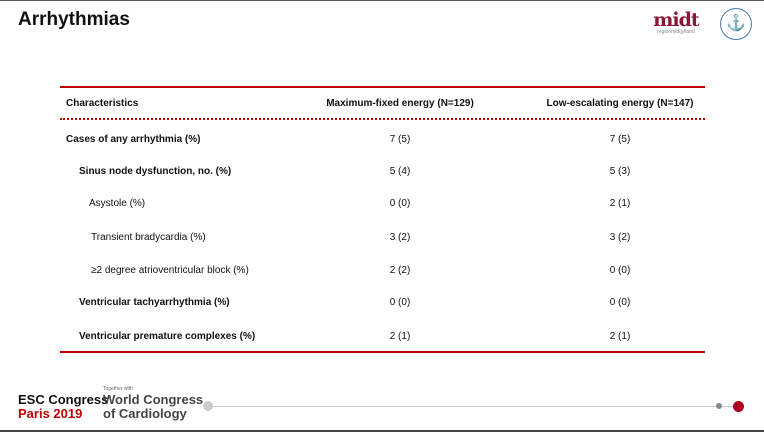 Image resolution: width=764 pixels, height=432 pixels. What do you see at coordinates (727, 406) in the screenshot?
I see `progress-link` at bounding box center [727, 406].